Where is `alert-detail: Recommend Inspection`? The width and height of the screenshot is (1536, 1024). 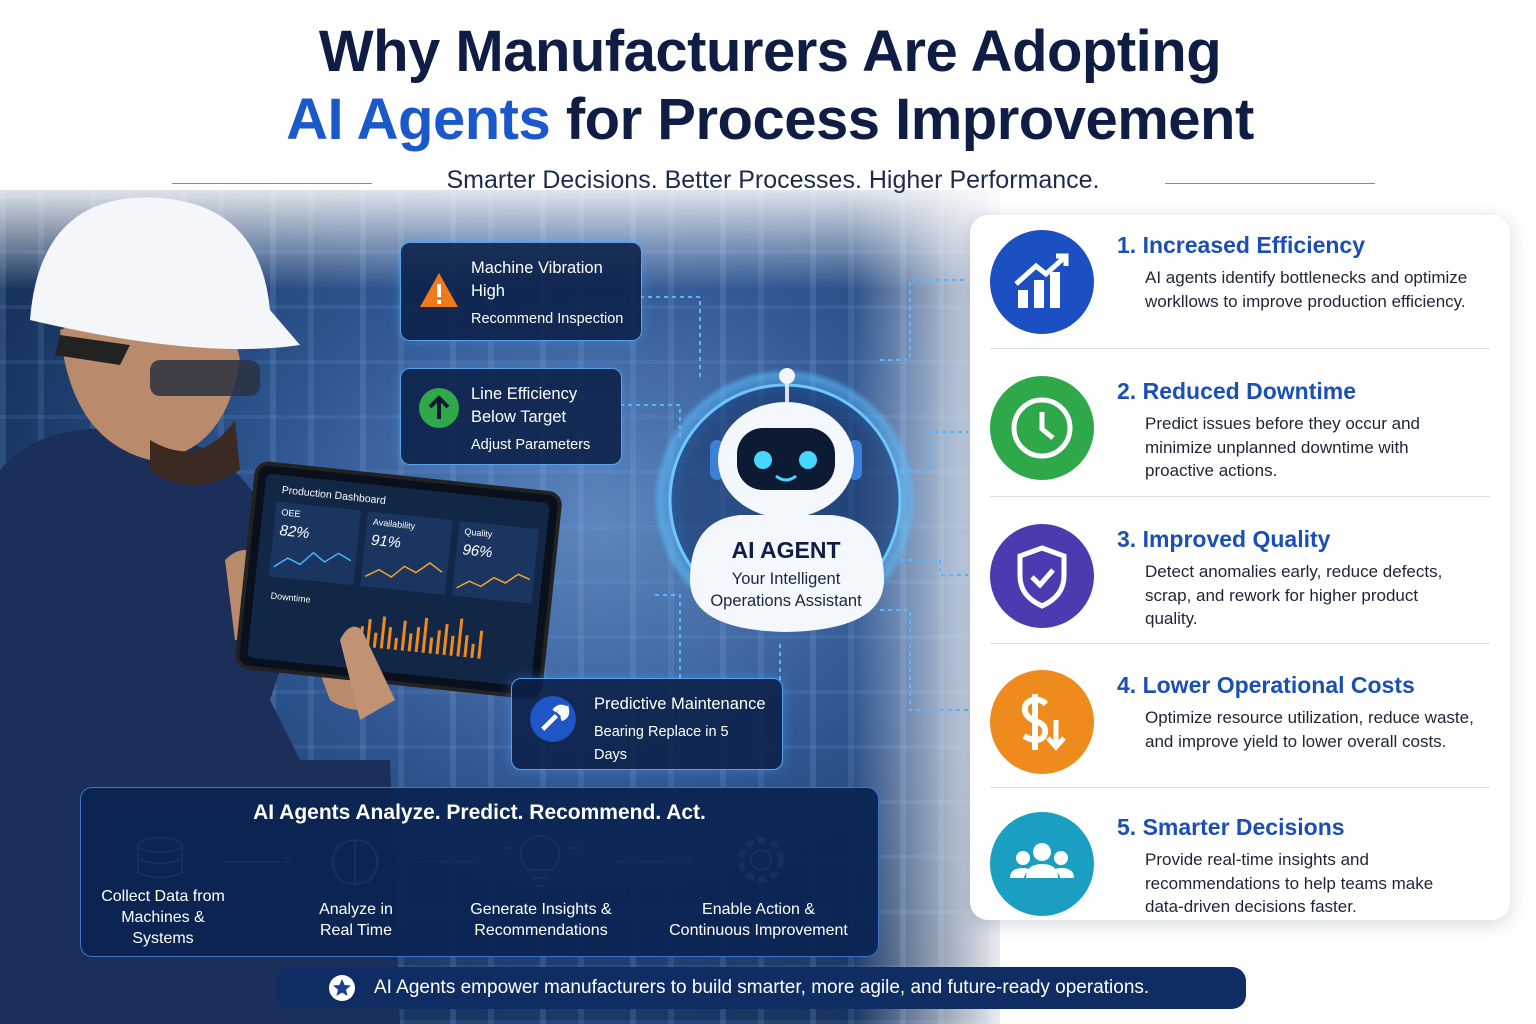 alert-detail: Recommend Inspection is located at coordinates (547, 319).